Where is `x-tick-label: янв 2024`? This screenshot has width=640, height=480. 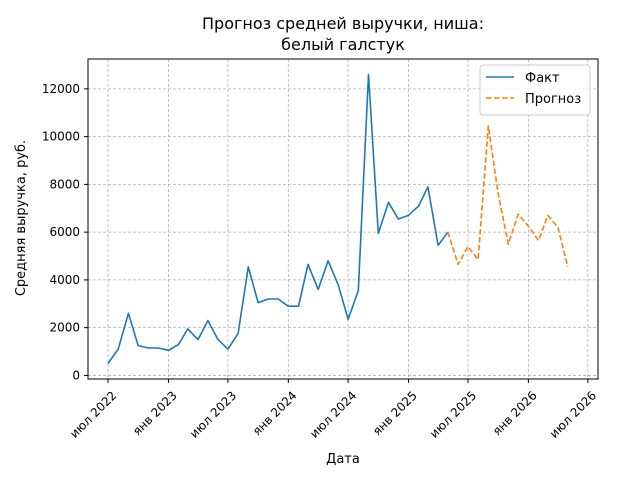
x-tick-label: янв 2024 is located at coordinates (275, 413).